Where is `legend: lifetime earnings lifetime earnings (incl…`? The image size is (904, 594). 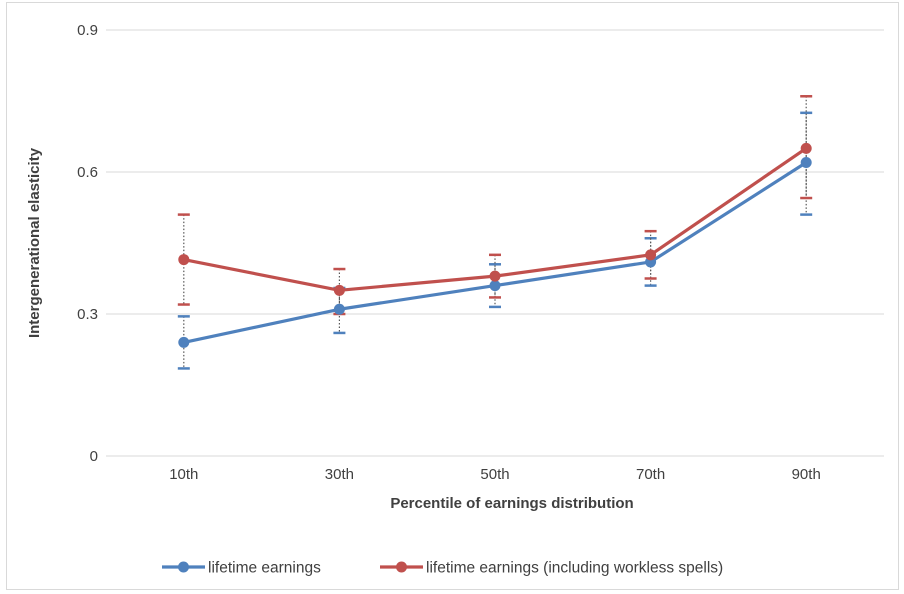 legend: lifetime earnings lifetime earnings (incl… is located at coordinates (442, 568).